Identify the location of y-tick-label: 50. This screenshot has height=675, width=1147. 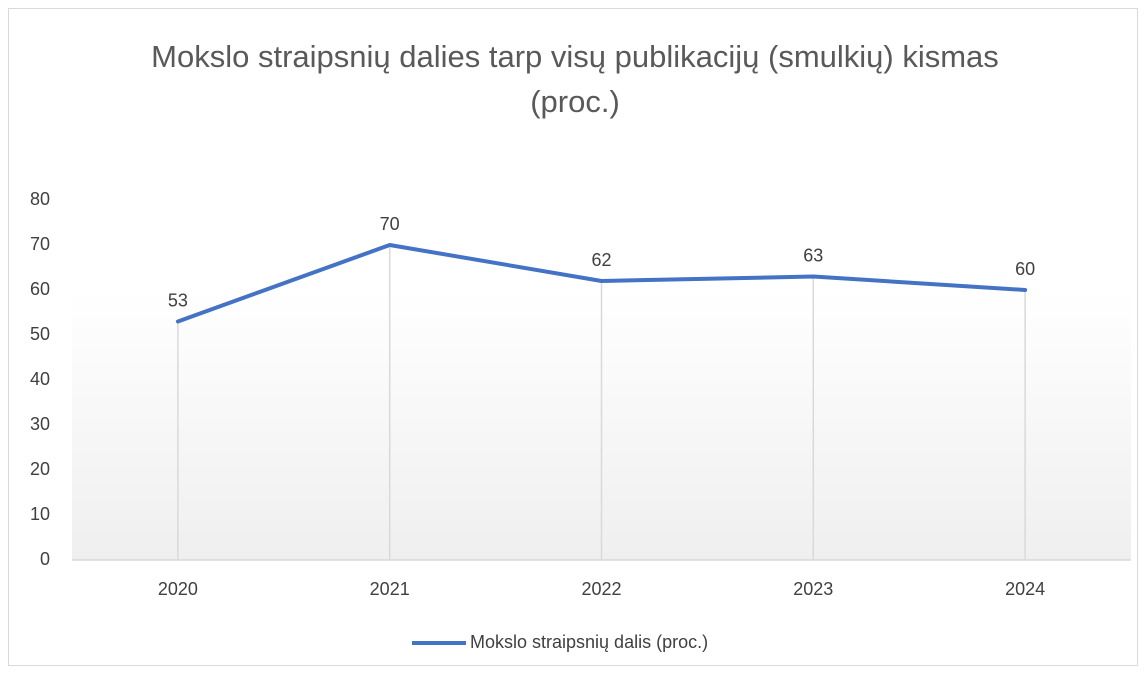
(40, 334).